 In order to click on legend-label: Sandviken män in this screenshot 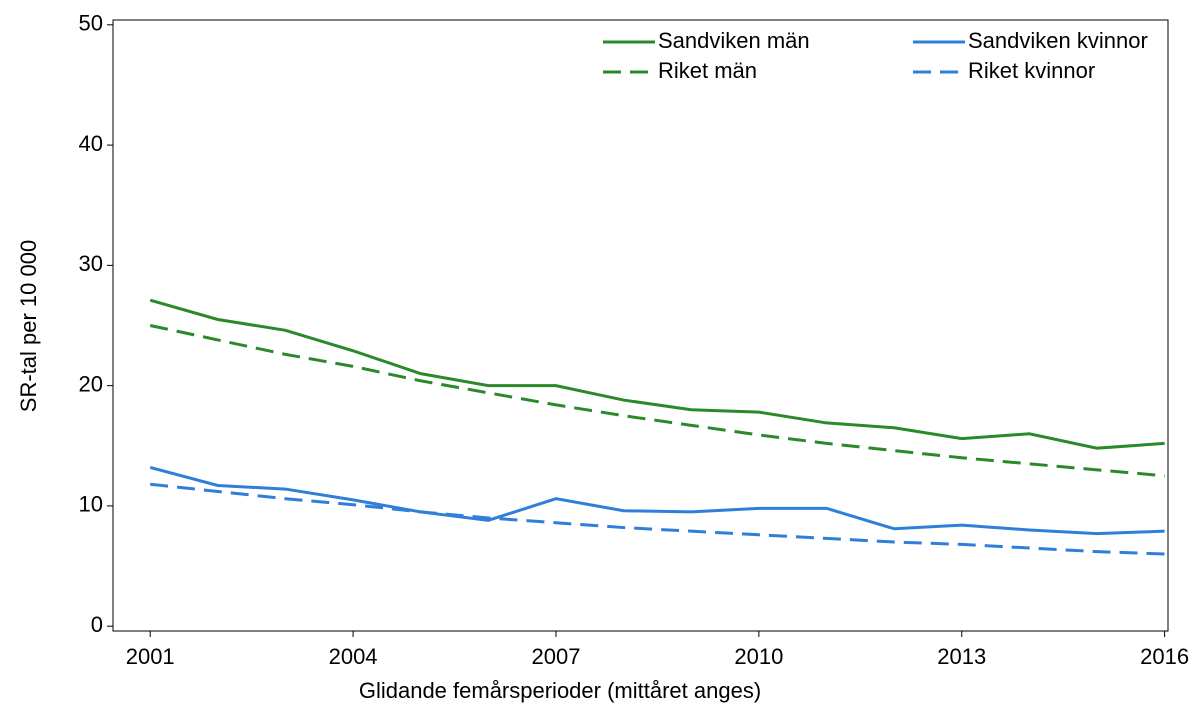, I will do `click(734, 40)`.